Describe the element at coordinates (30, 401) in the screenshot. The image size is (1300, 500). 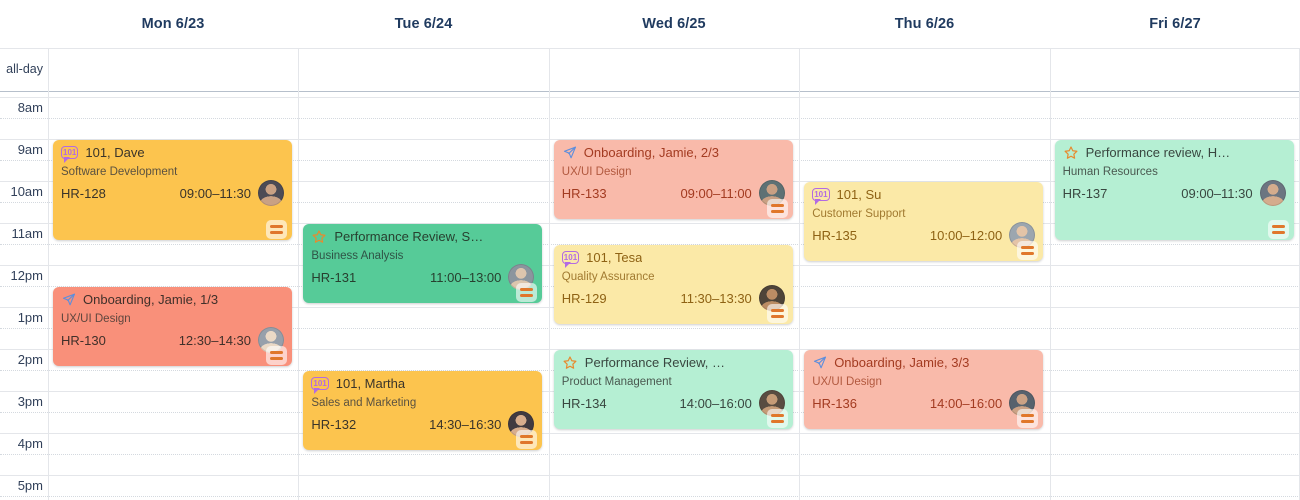
I see `time-label-3pm: 3pm` at that location.